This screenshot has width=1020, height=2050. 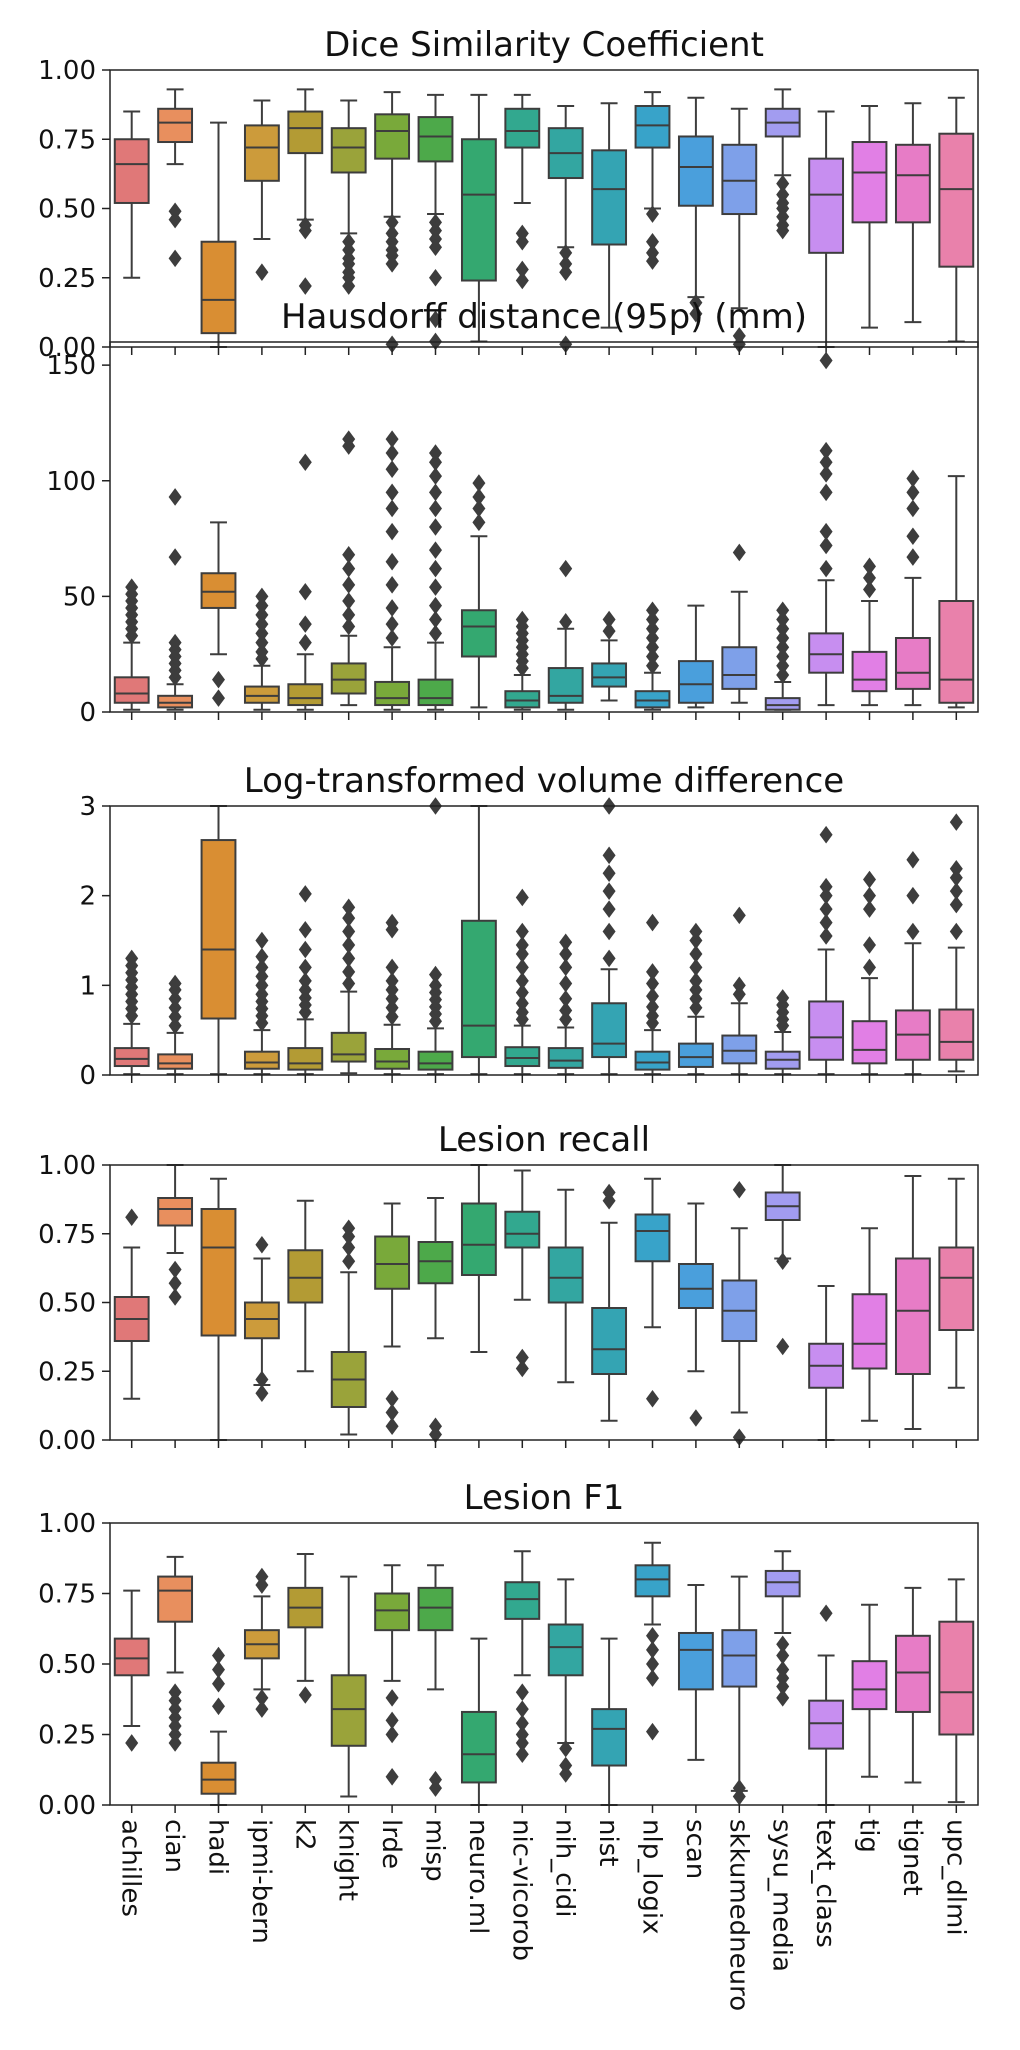 I want to click on box-misp, so click(x=435, y=936).